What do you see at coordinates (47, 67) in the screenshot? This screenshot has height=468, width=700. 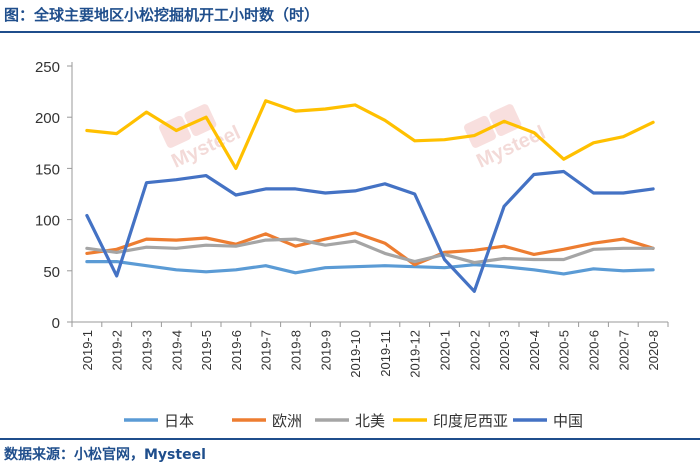 I see `y-tick-label: 250` at bounding box center [47, 67].